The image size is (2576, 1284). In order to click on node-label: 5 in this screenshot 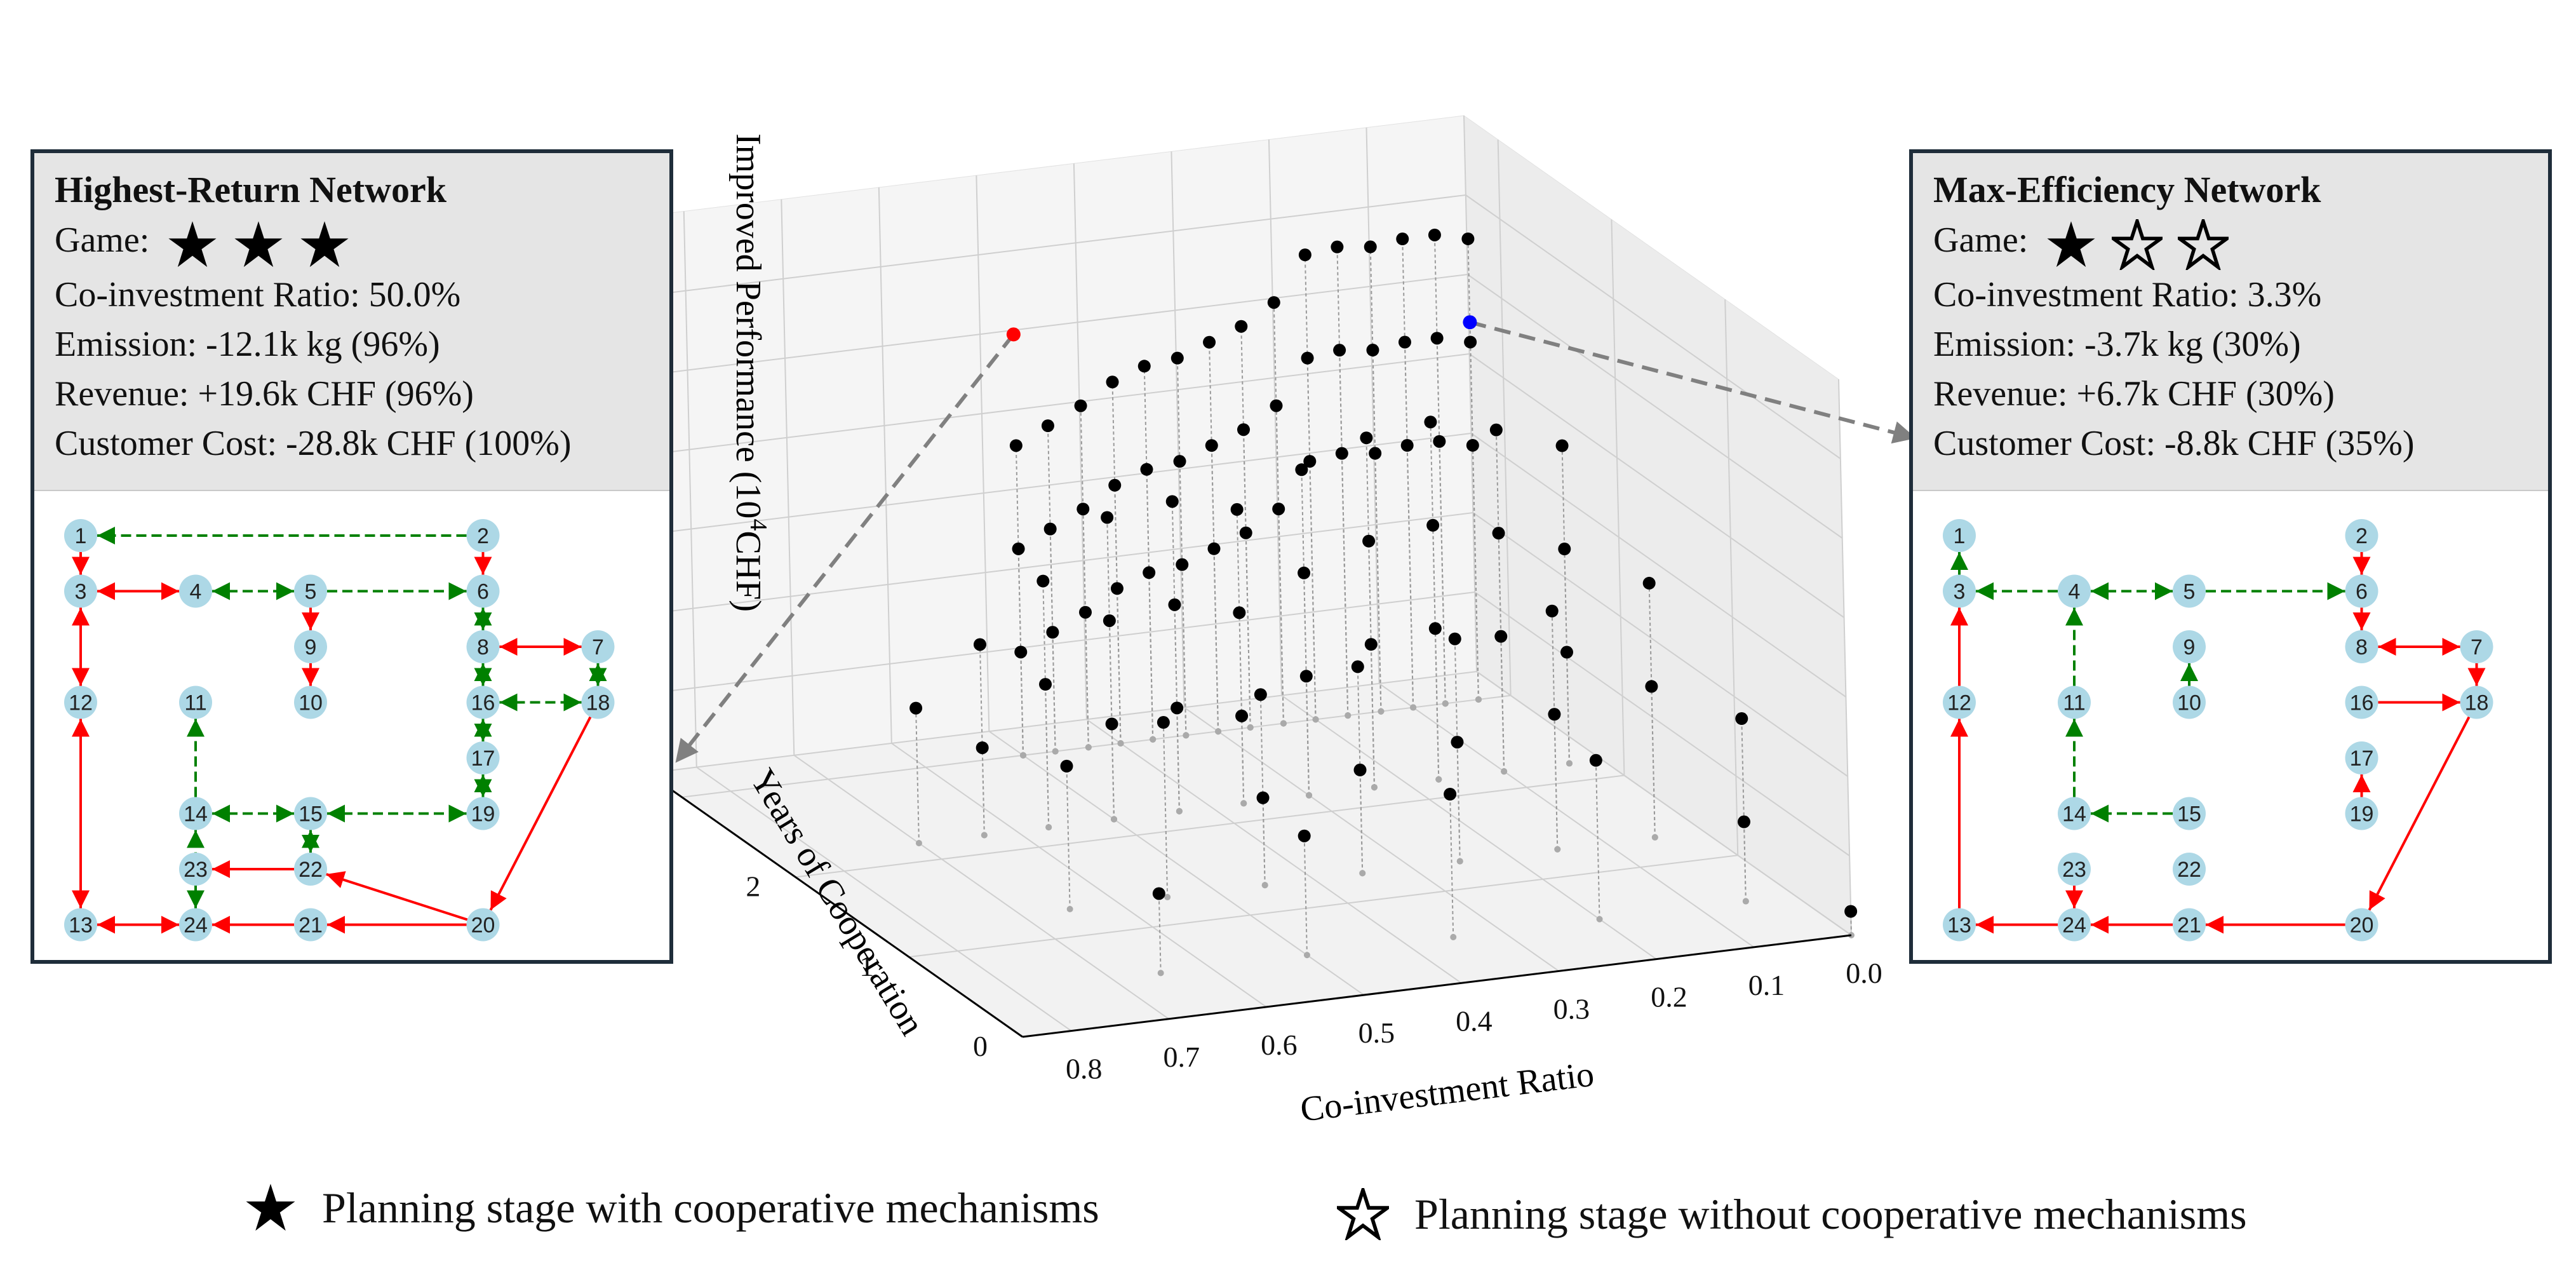, I will do `click(2190, 592)`.